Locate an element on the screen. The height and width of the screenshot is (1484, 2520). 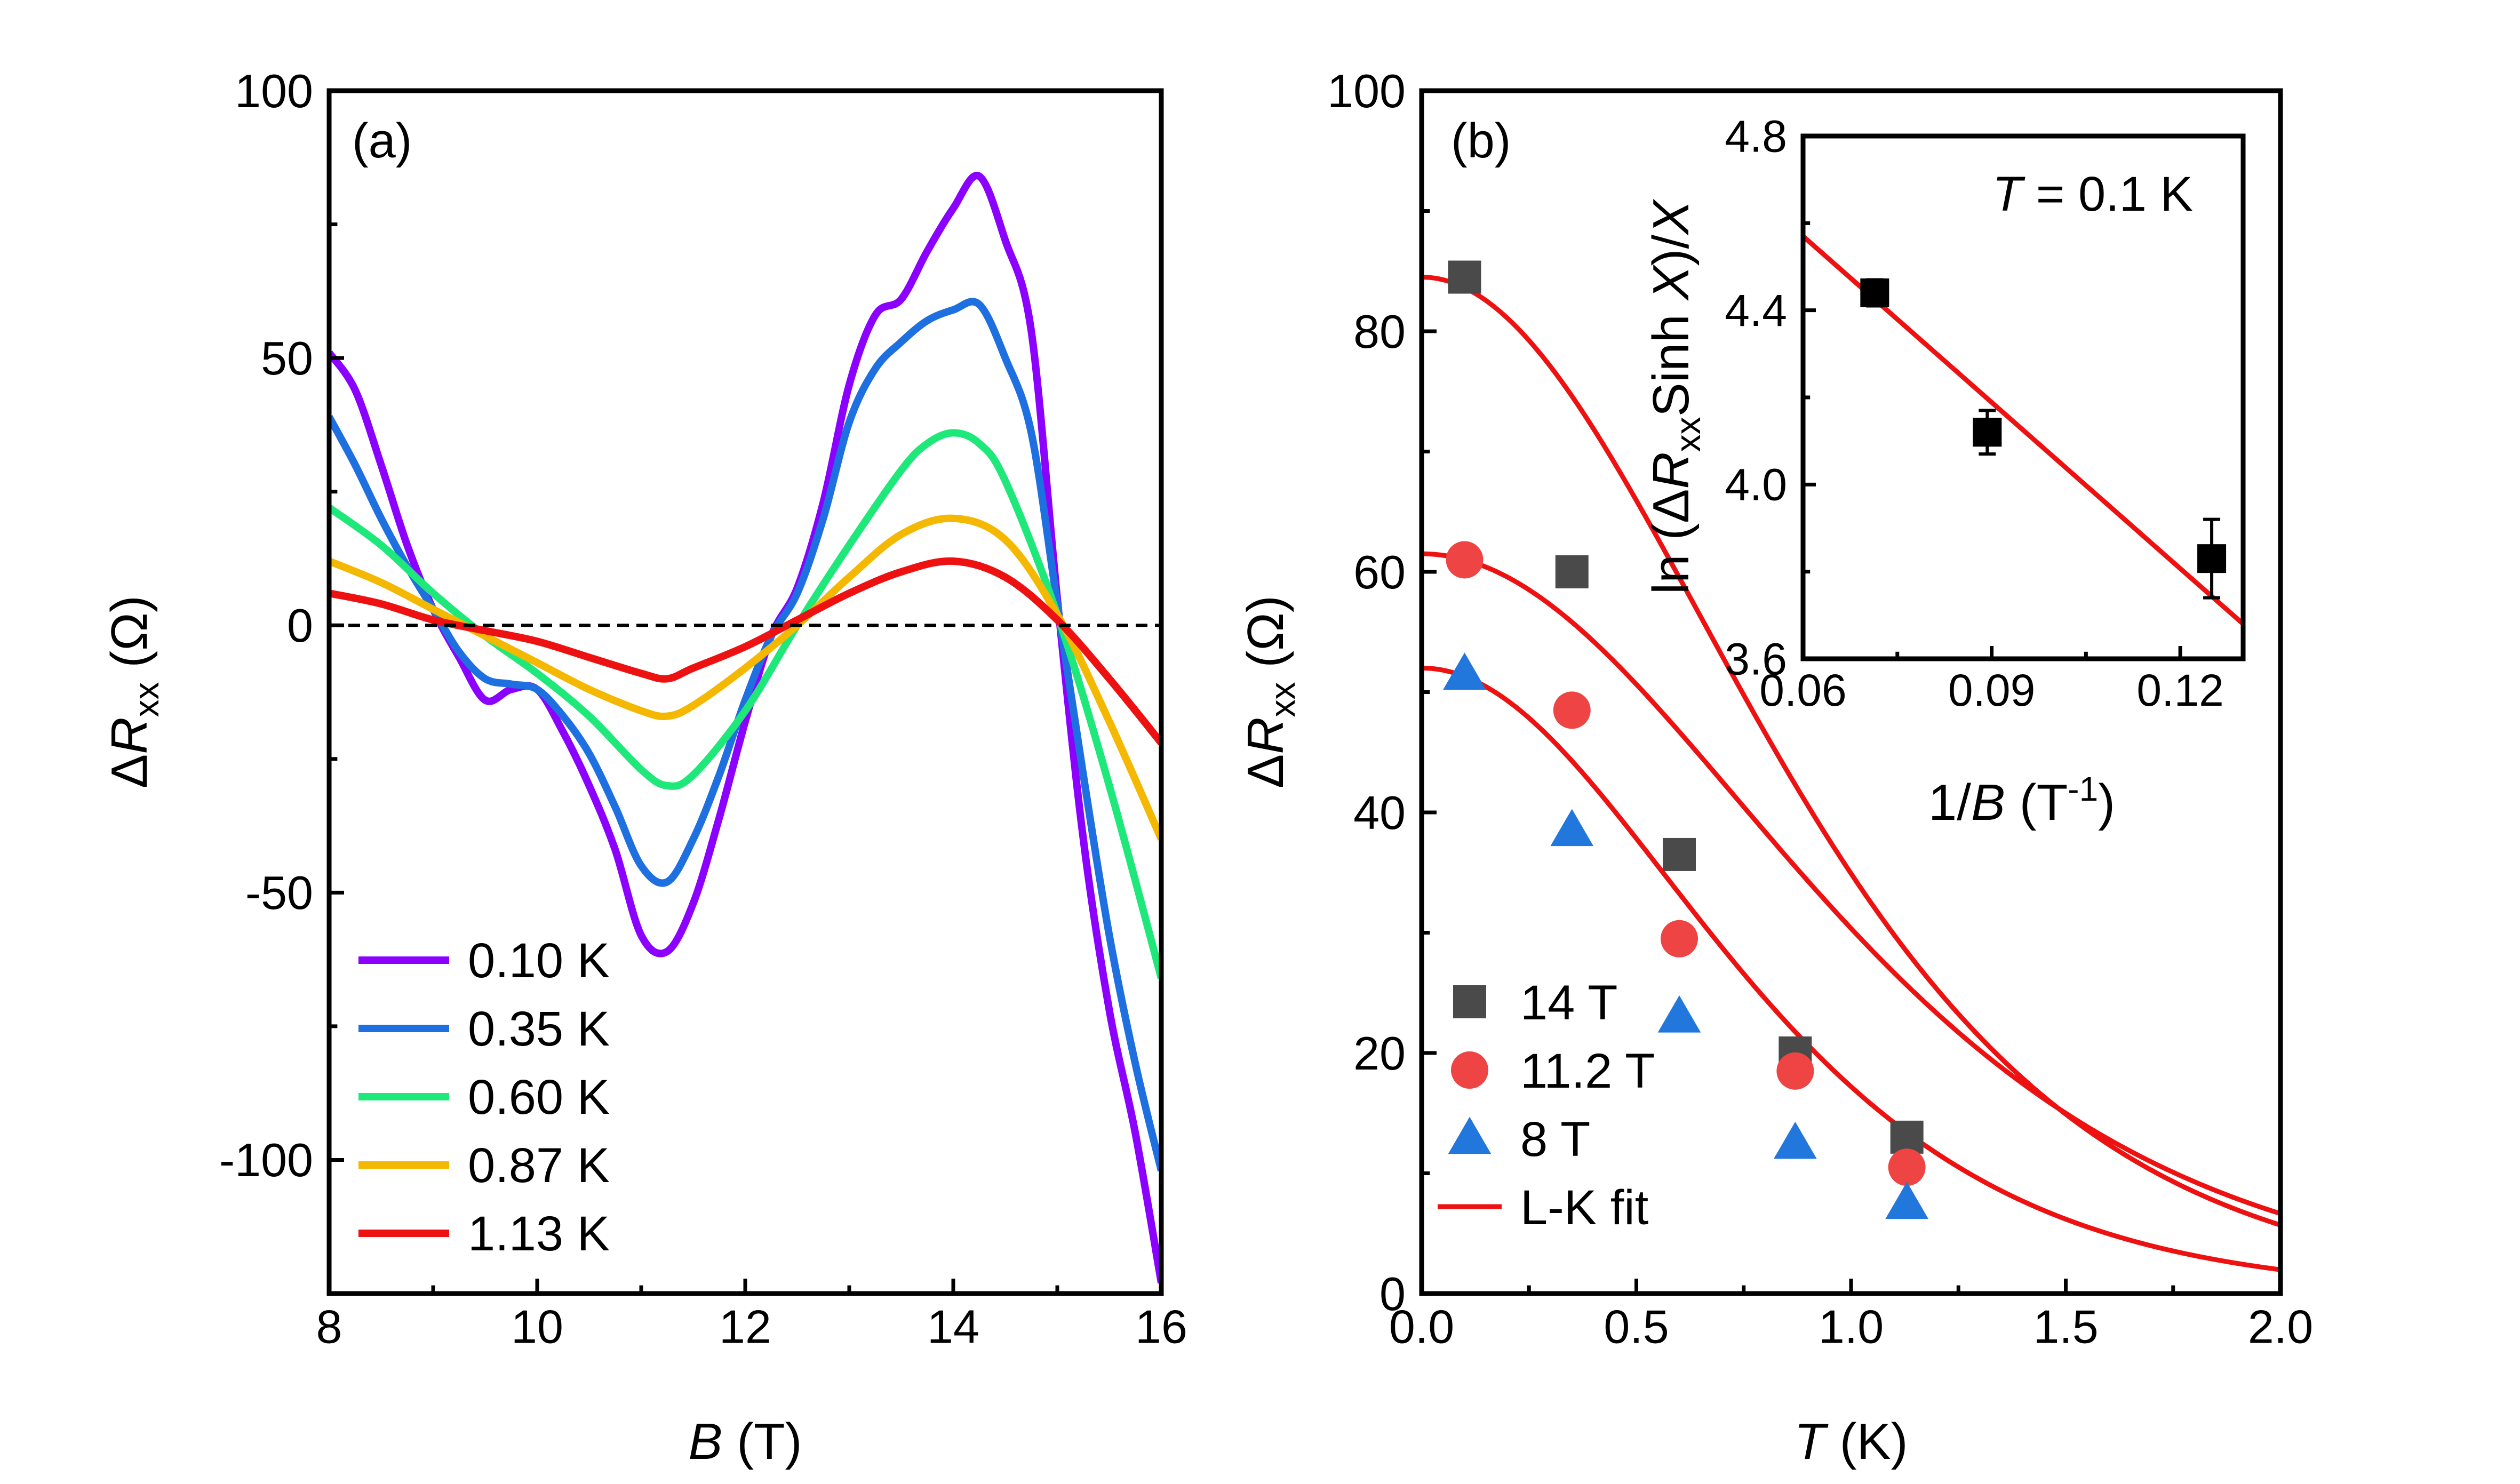
legend-marker-triangle is located at coordinates (1470, 1135).